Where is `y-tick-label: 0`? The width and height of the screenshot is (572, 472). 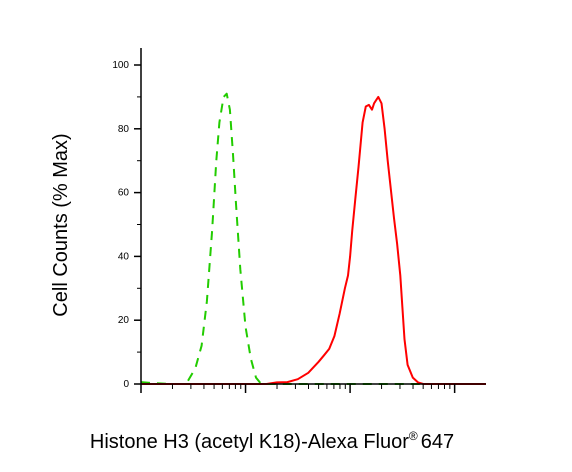 y-tick-label: 0 is located at coordinates (126, 384).